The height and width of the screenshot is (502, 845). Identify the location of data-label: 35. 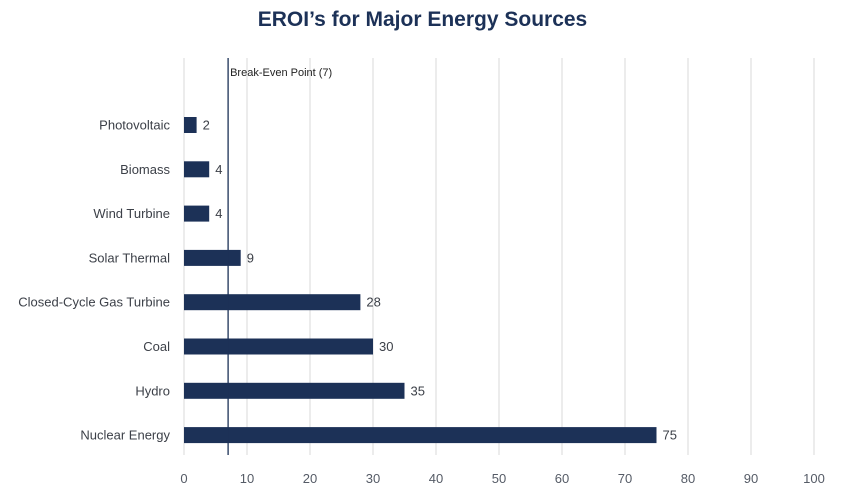
(418, 390).